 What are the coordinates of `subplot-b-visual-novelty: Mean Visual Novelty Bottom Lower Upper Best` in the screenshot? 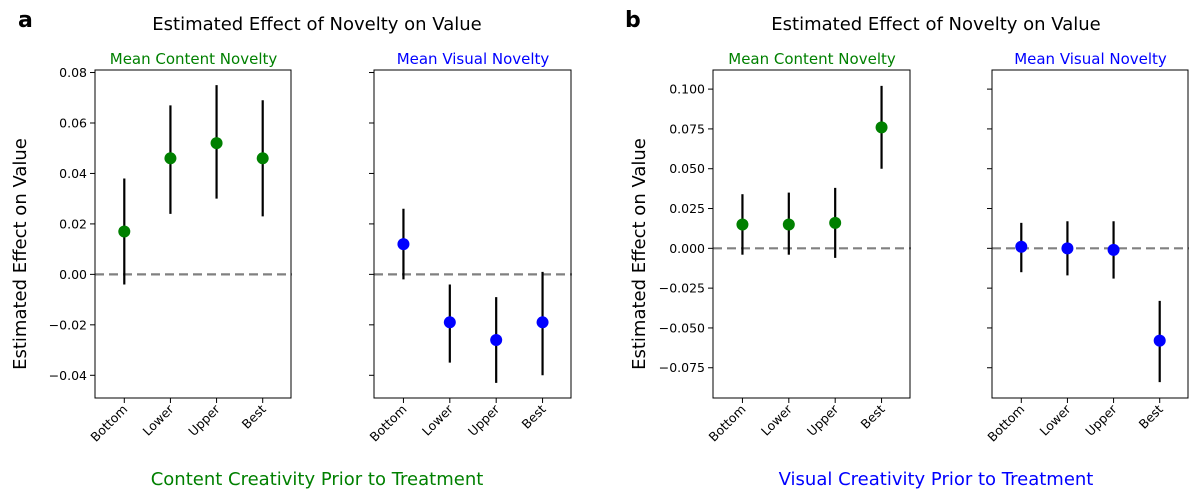 It's located at (1086, 247).